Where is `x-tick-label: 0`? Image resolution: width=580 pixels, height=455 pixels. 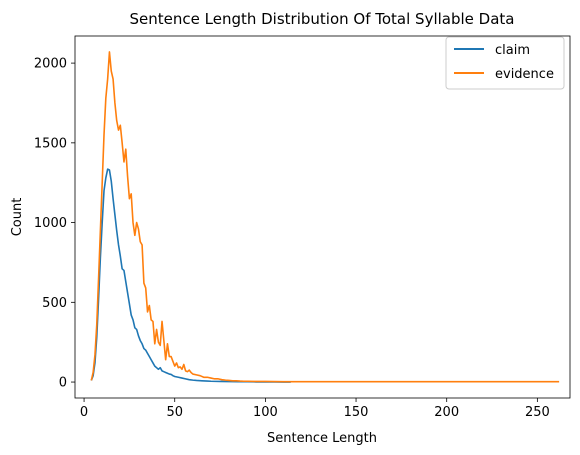
x-tick-label: 0 is located at coordinates (84, 412).